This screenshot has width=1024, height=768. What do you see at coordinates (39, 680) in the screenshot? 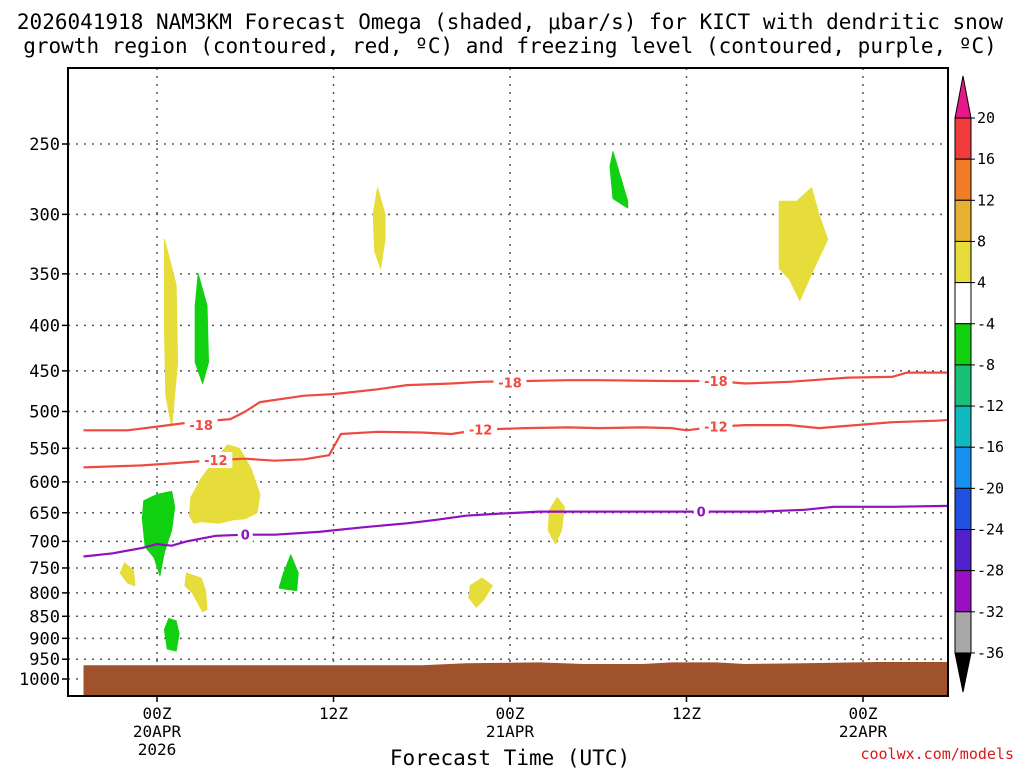
I see `y-tick-label: 1000` at bounding box center [39, 680].